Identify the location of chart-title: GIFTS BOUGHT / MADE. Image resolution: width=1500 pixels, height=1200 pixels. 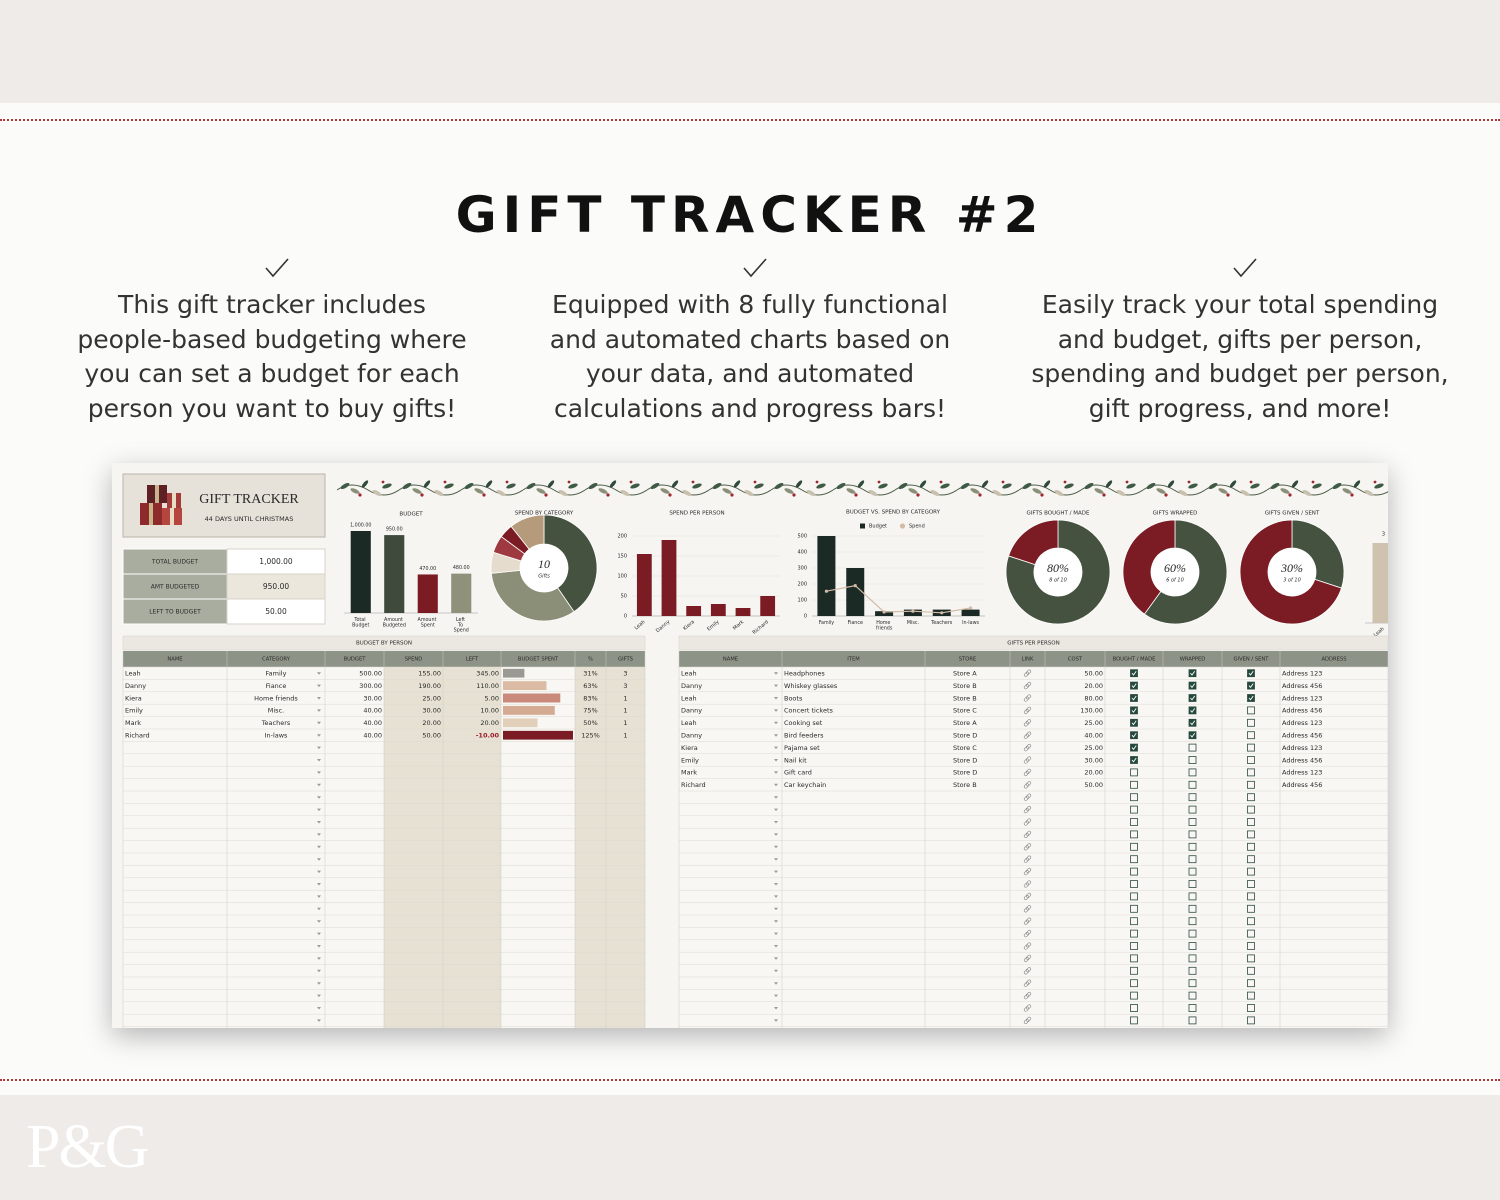
(1058, 514).